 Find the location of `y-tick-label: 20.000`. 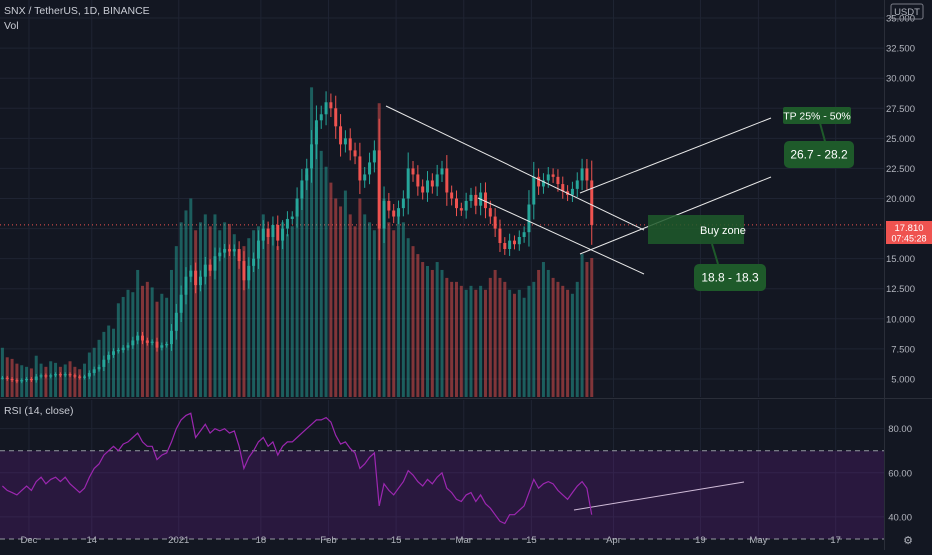

y-tick-label: 20.000 is located at coordinates (900, 199).